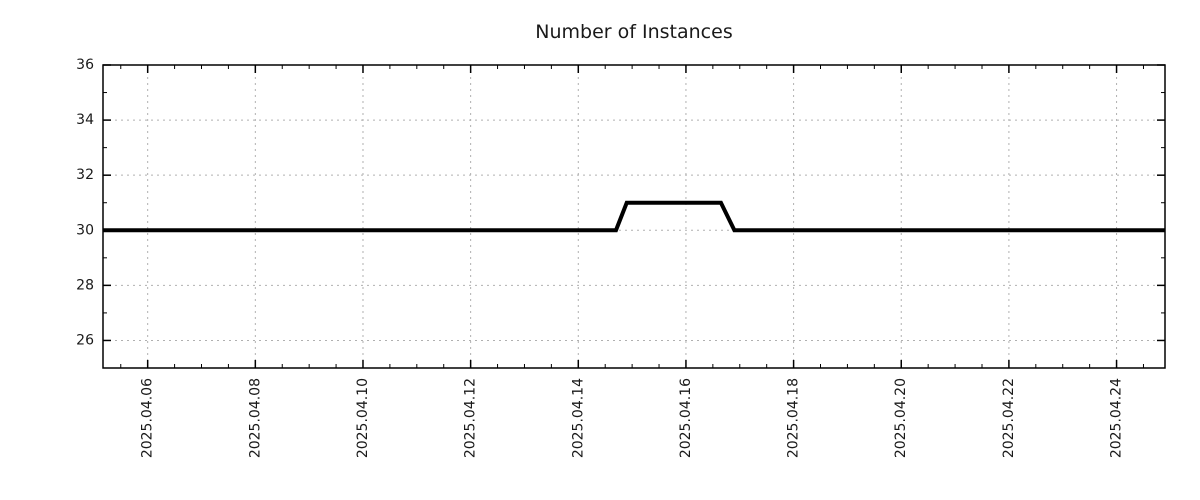 Image resolution: width=1200 pixels, height=500 pixels. What do you see at coordinates (901, 418) in the screenshot?
I see `x-tick-label: 2025.04.20` at bounding box center [901, 418].